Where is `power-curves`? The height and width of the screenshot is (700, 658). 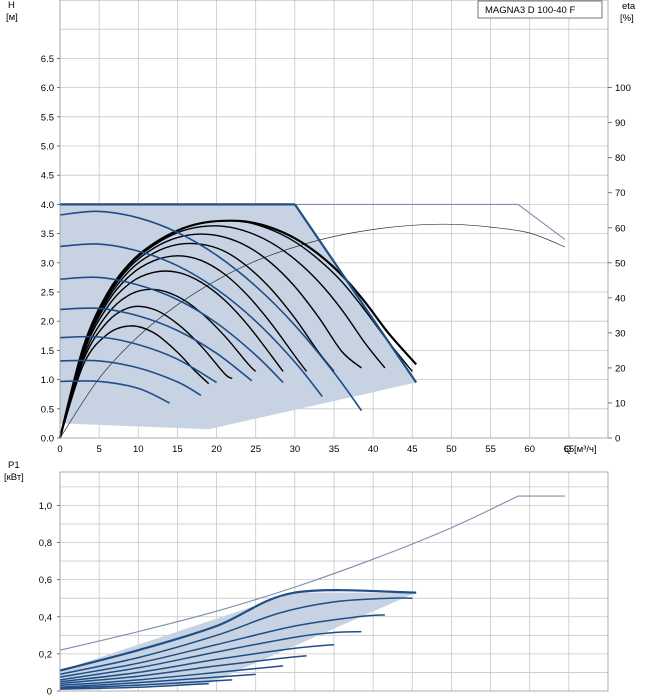 power-curves is located at coordinates (238, 639).